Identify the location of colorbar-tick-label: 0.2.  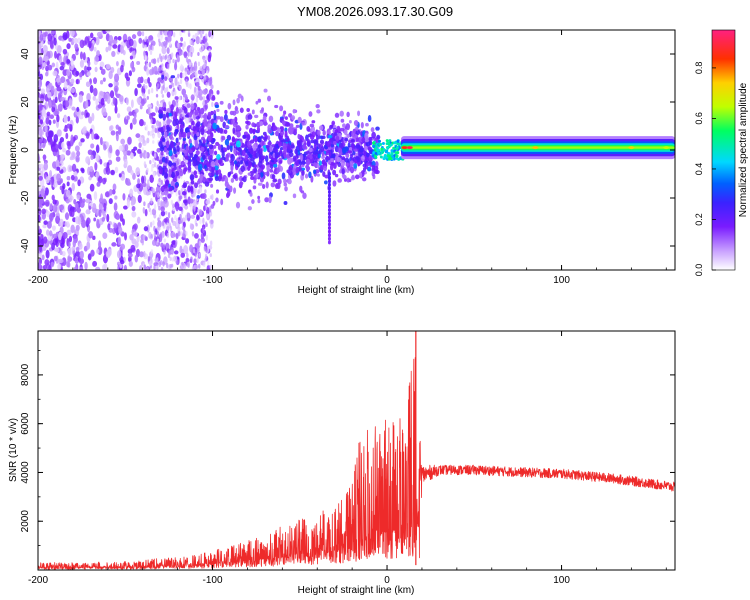
(699, 219).